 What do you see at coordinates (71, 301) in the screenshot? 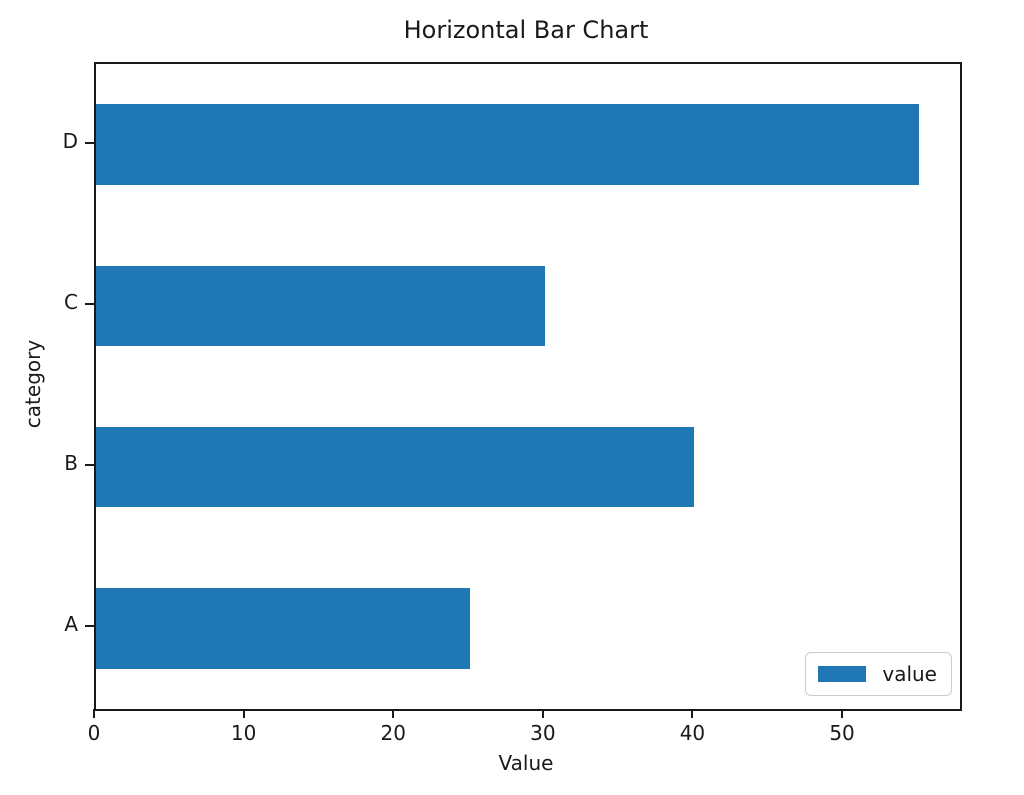
I see `y-tick-label-C: C` at bounding box center [71, 301].